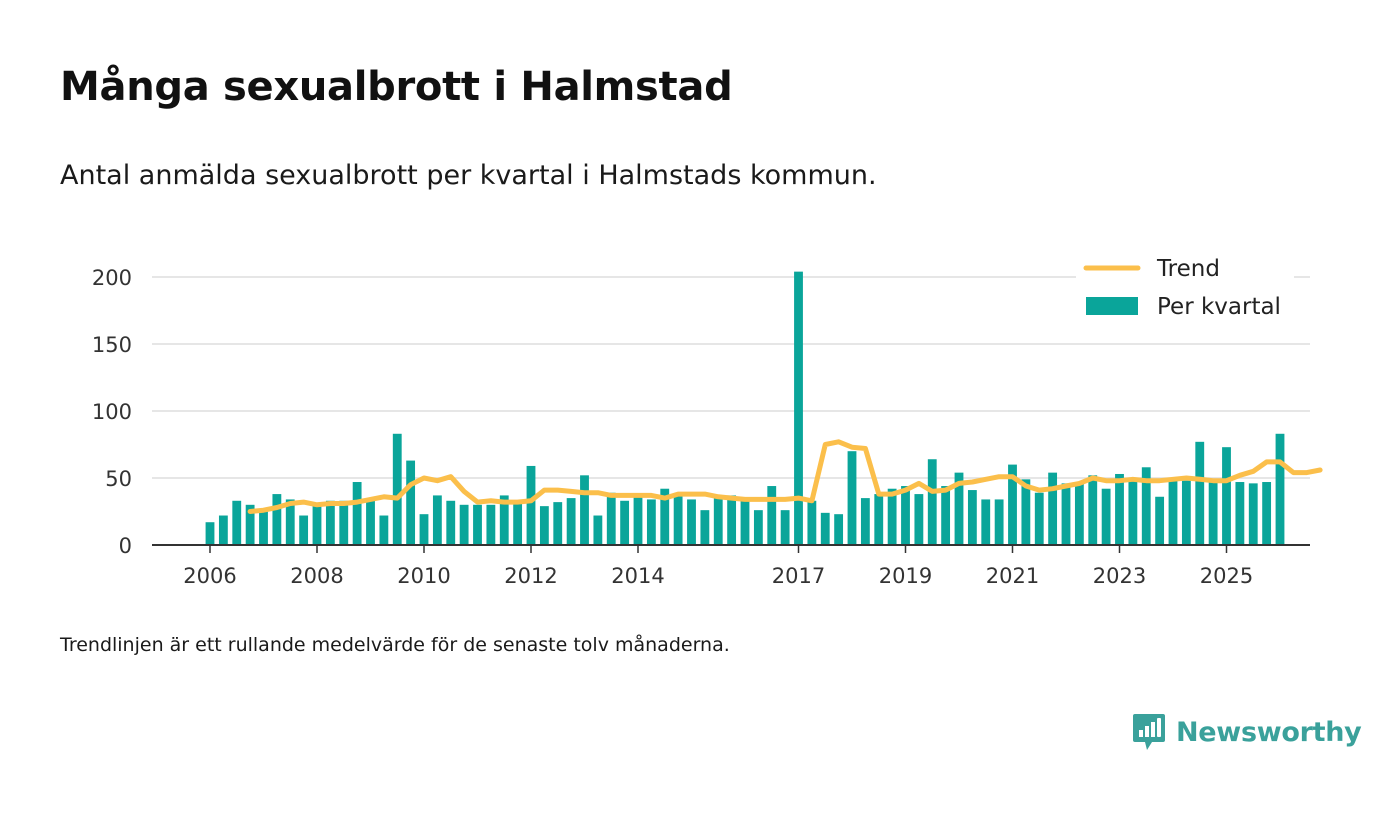 The image size is (1400, 813). I want to click on y-tick-label: 150, so click(112, 345).